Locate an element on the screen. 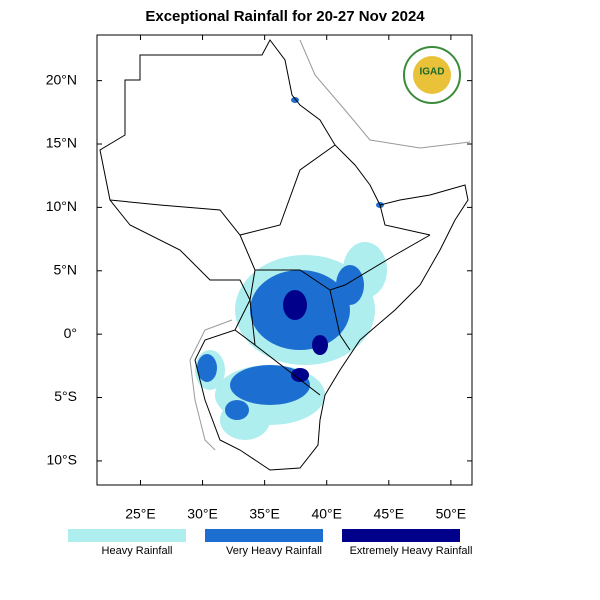  x-tick-label: 40°E is located at coordinates (326, 514).